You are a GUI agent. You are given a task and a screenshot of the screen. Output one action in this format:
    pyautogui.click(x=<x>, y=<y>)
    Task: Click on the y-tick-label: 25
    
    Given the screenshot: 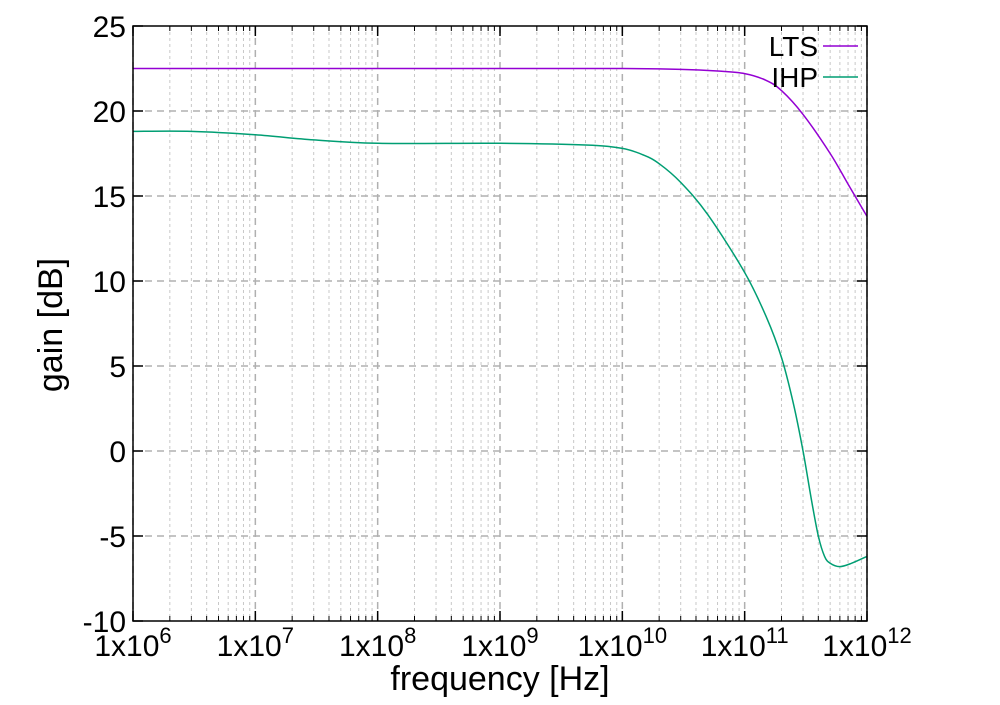 What is the action you would take?
    pyautogui.click(x=109, y=27)
    